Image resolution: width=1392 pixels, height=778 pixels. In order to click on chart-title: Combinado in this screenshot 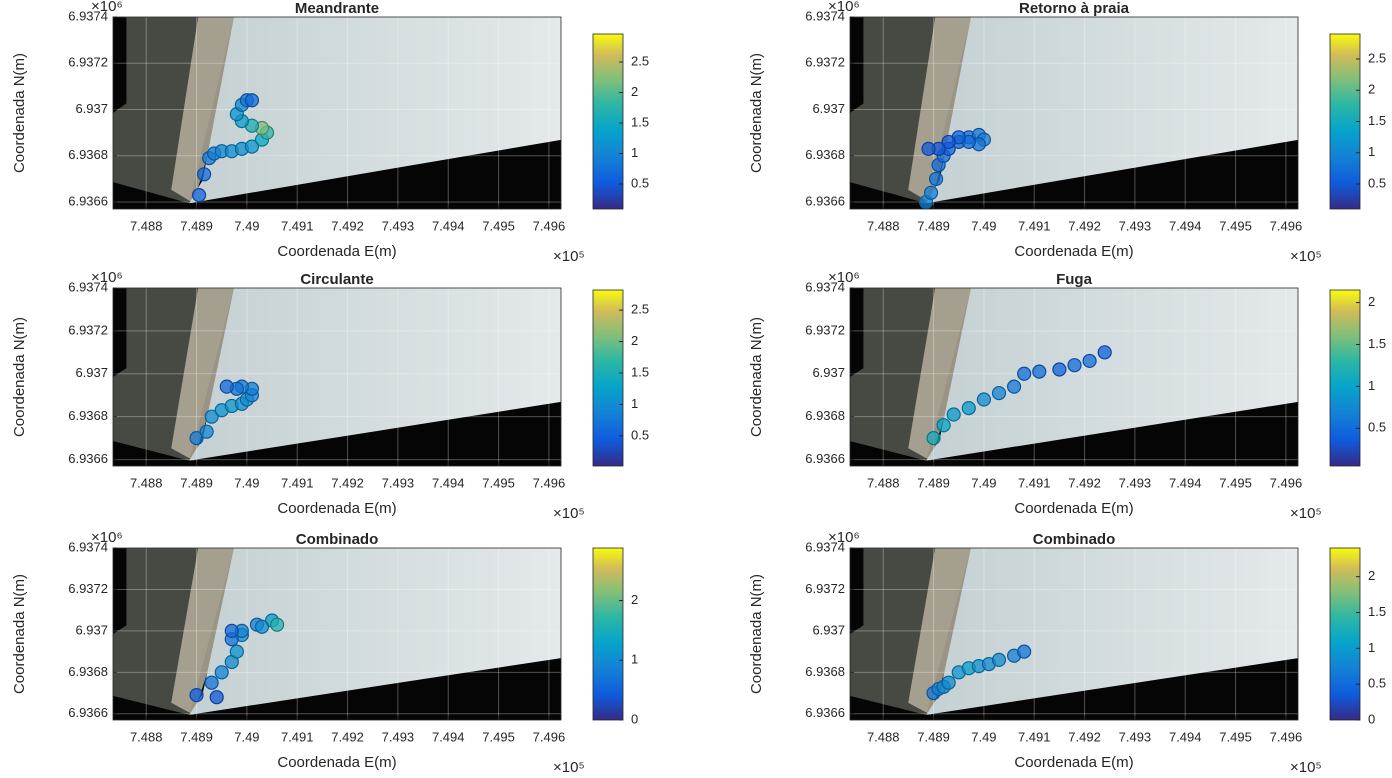, I will do `click(1074, 539)`.